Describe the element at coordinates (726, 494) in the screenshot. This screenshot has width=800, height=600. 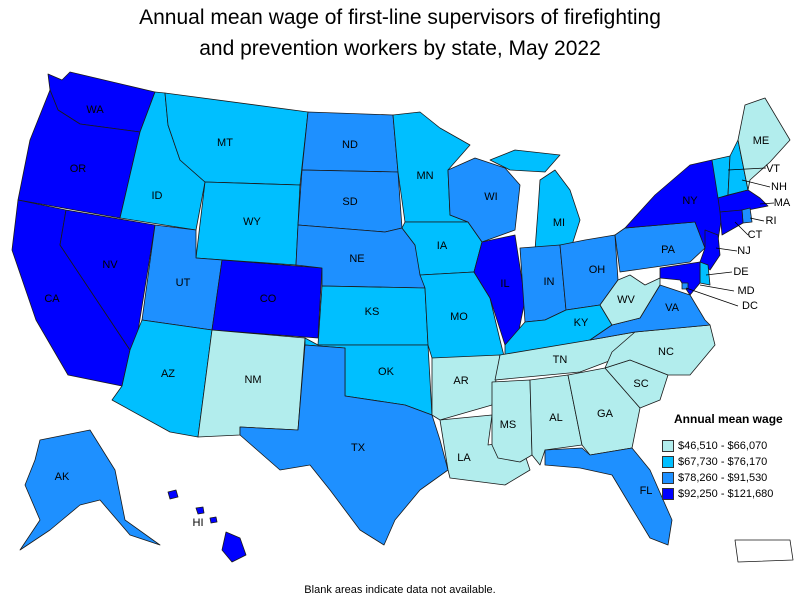
I see `legend-label-4: $92,250 - $121,680` at that location.